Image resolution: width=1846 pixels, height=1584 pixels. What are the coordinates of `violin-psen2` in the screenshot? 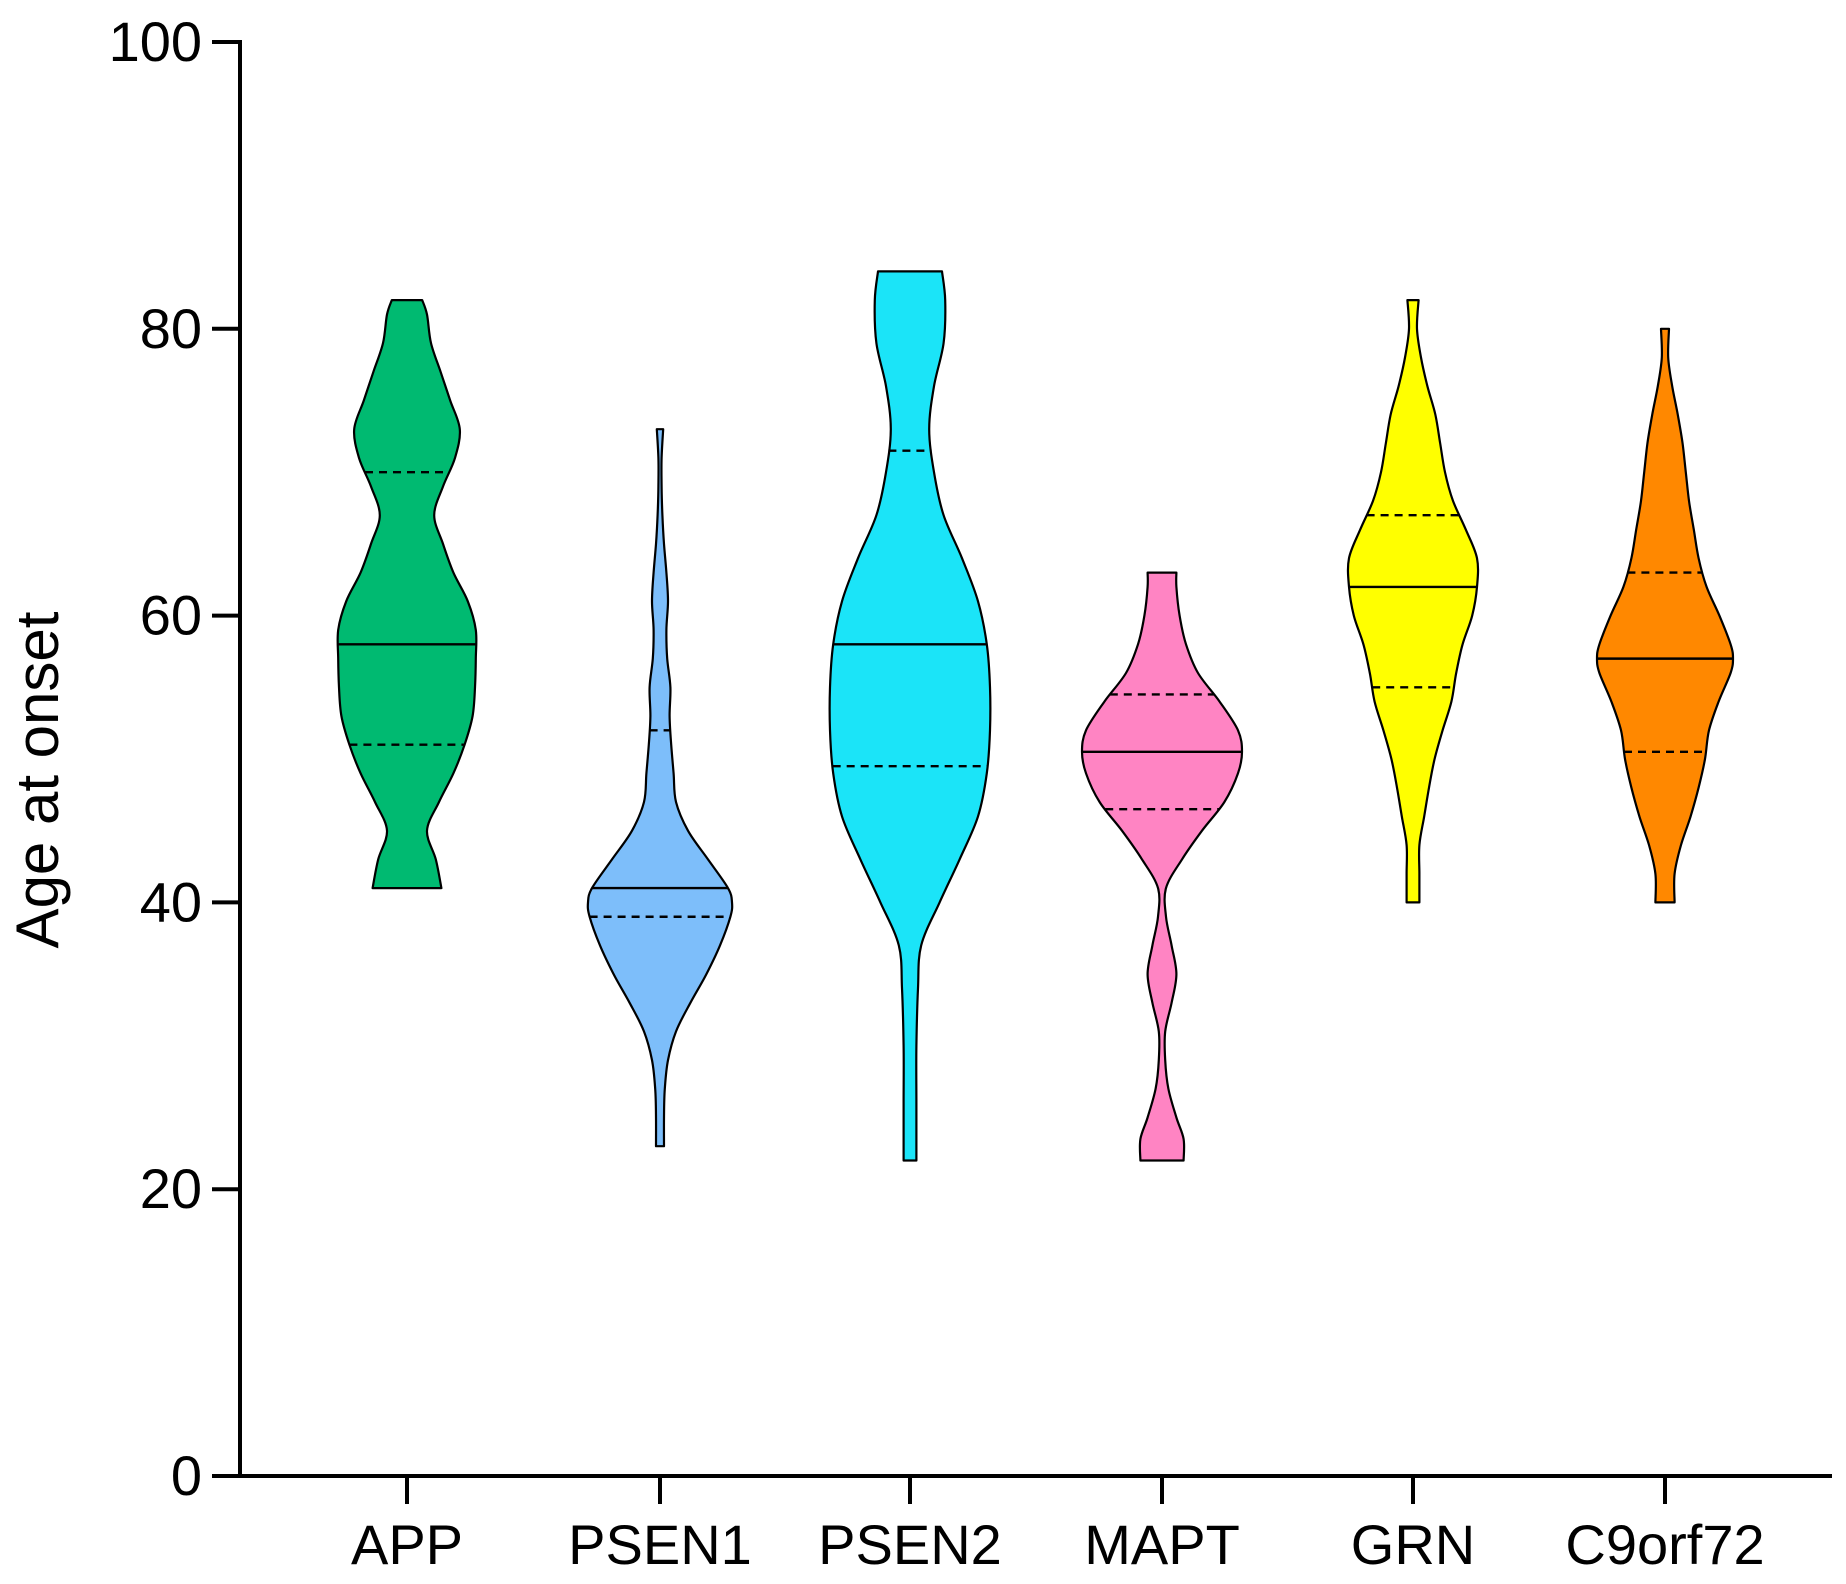 It's located at (910, 716).